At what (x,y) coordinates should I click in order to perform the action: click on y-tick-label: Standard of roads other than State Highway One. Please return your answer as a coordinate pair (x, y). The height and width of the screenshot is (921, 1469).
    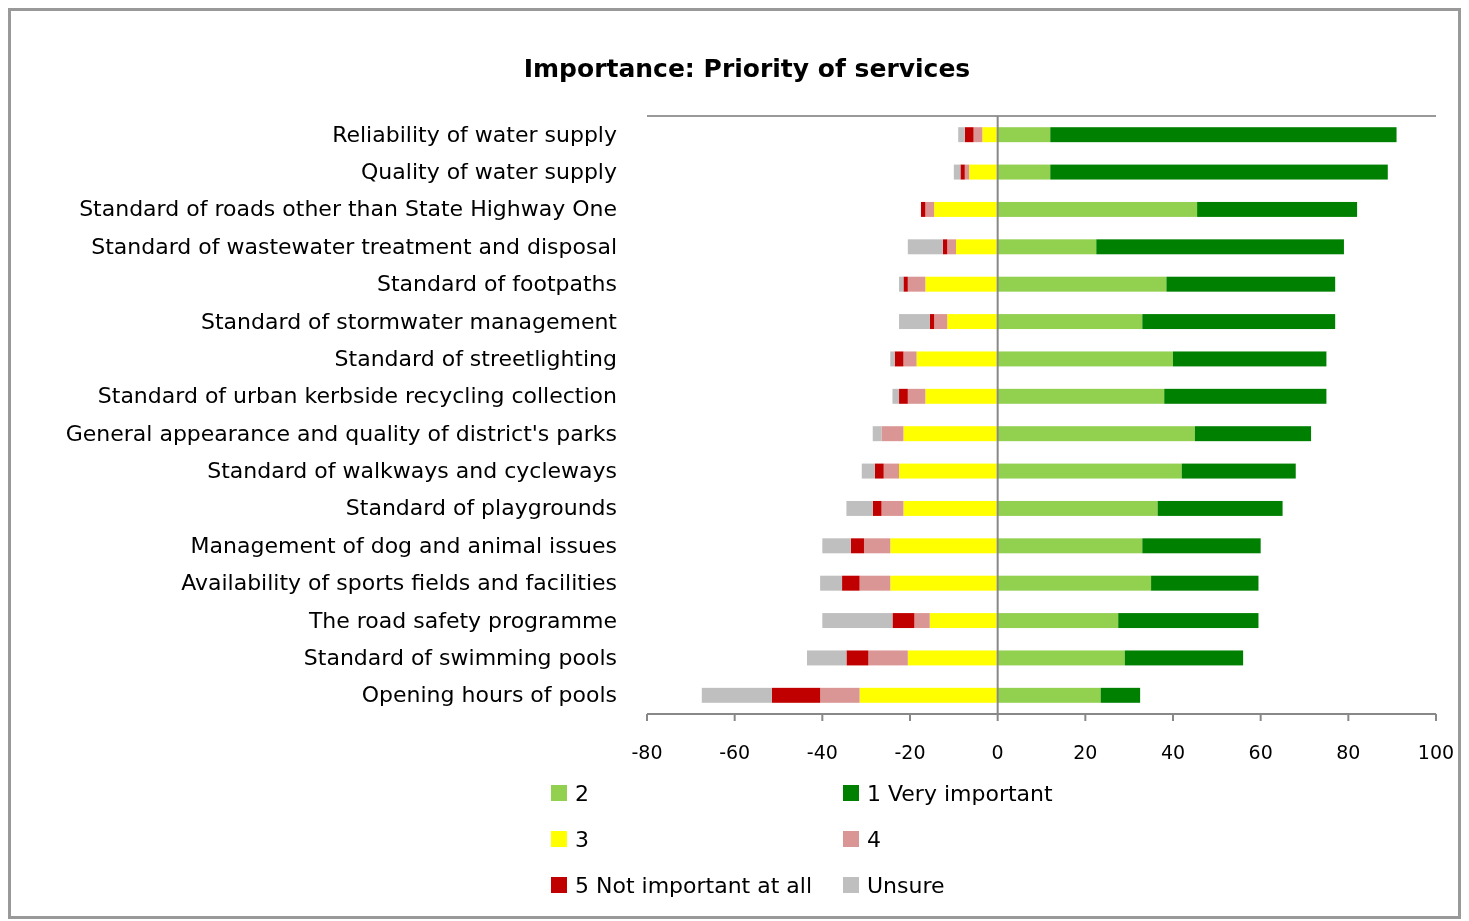
    Looking at the image, I should click on (348, 209).